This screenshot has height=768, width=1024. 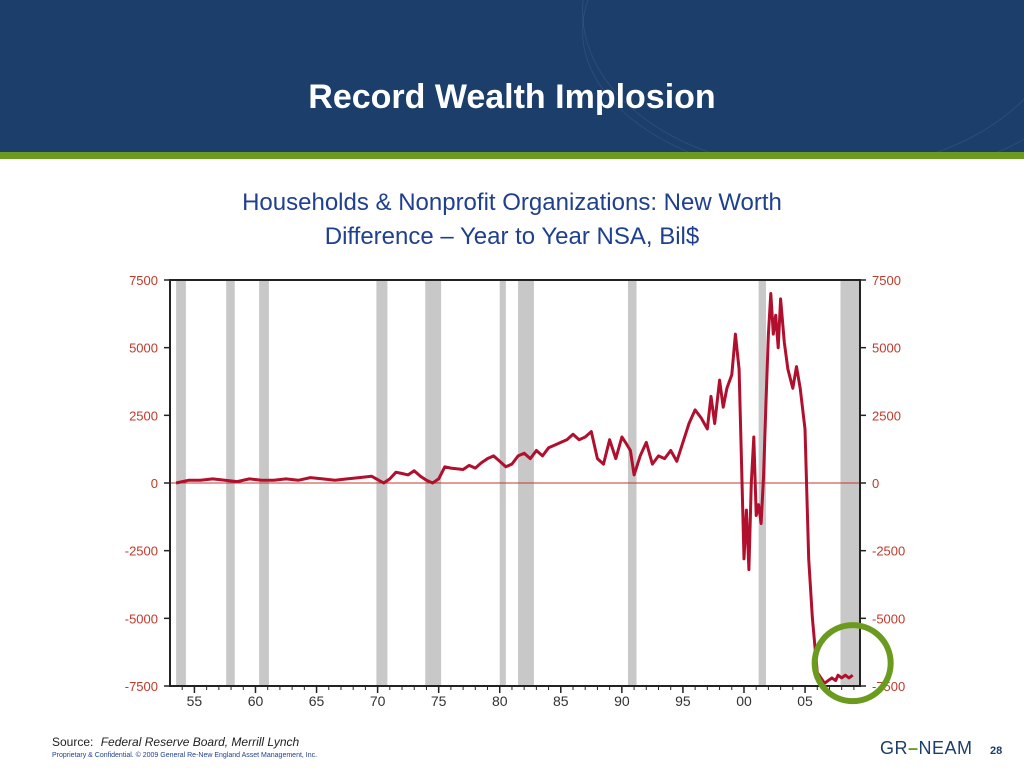 I want to click on xtick-label: 60, so click(x=256, y=700).